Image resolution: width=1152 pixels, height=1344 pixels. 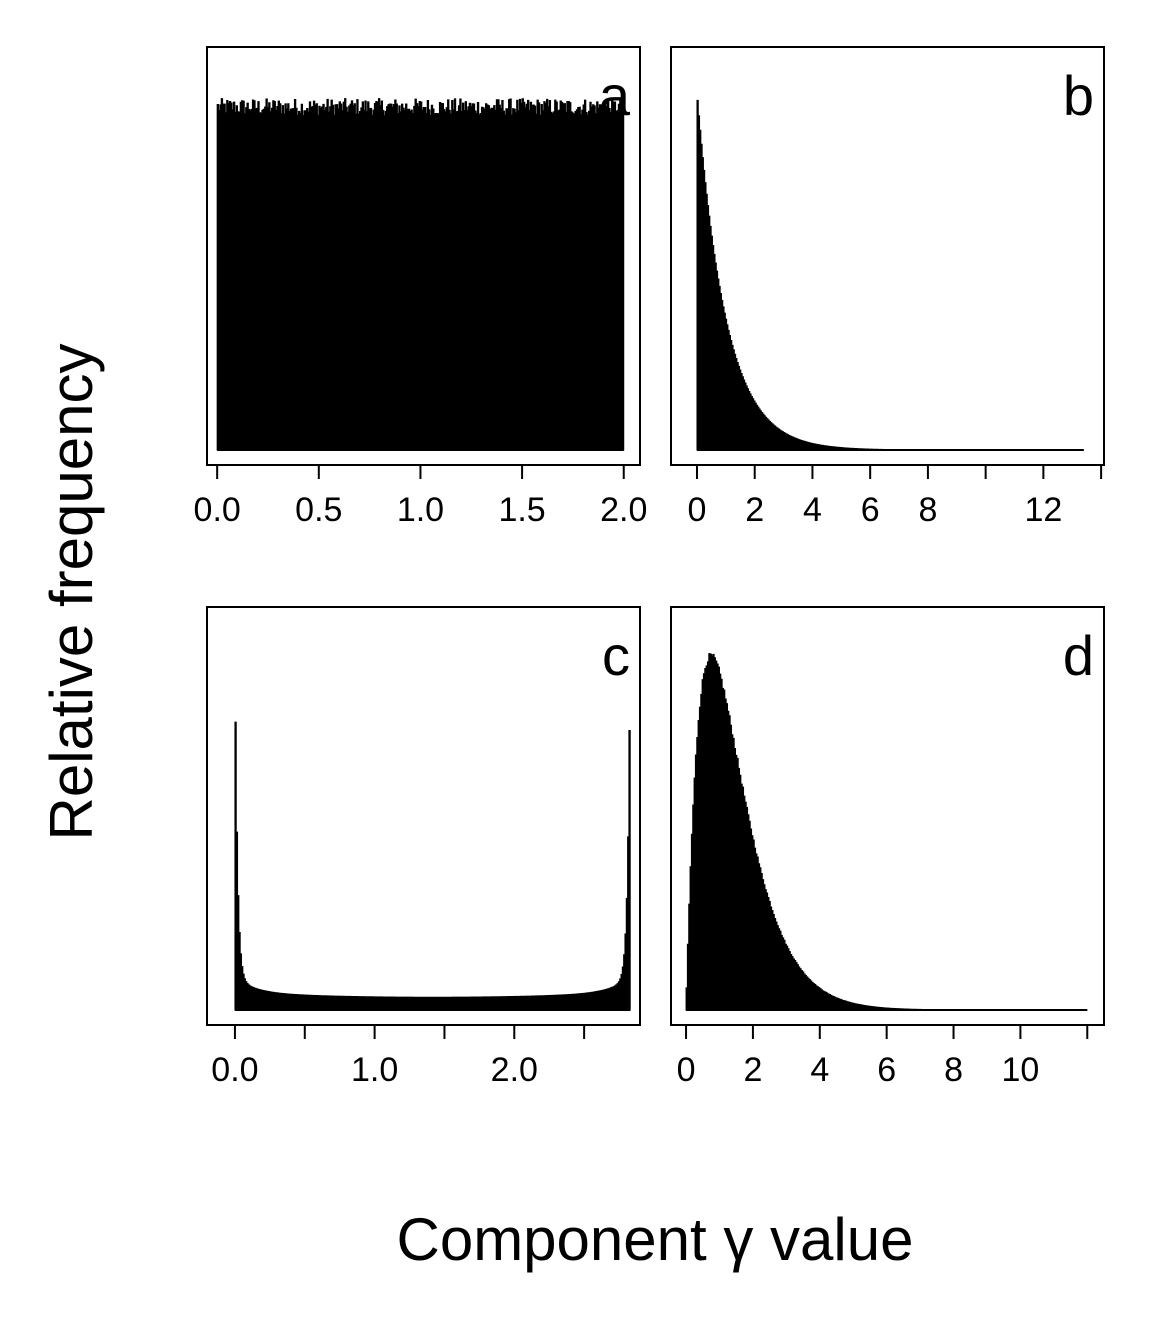 I want to click on x-axis-title: Component γ value, so click(x=655, y=1239).